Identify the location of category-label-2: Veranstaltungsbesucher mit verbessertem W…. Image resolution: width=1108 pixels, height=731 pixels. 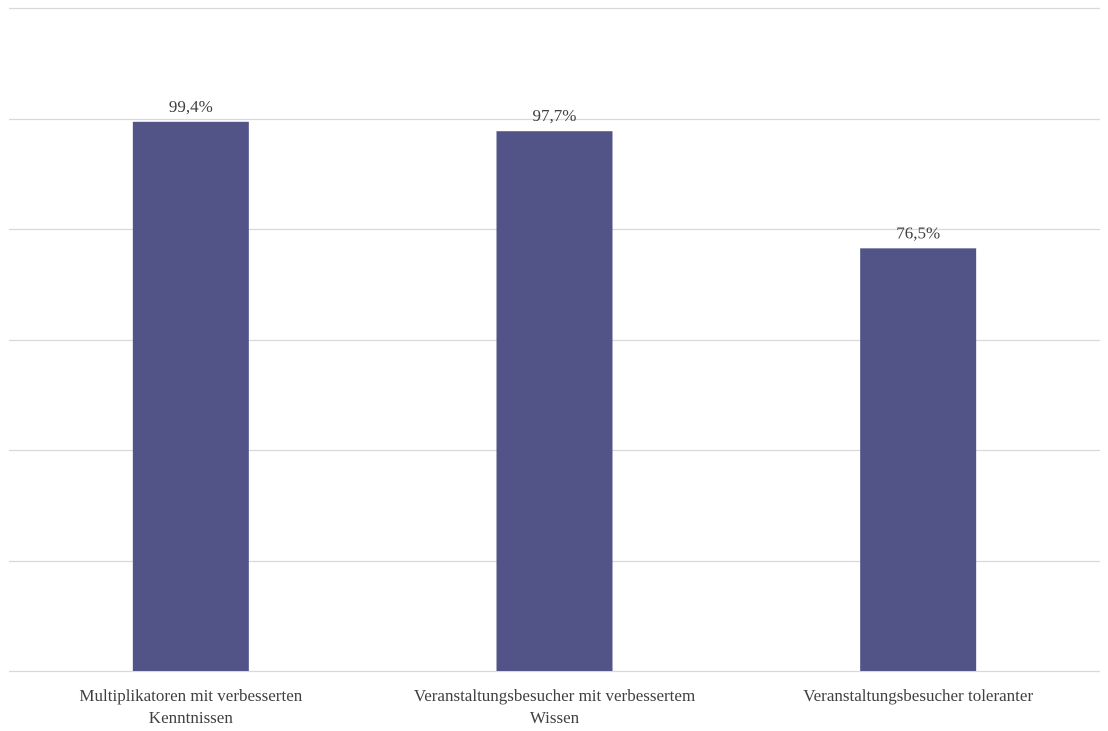
(554, 706).